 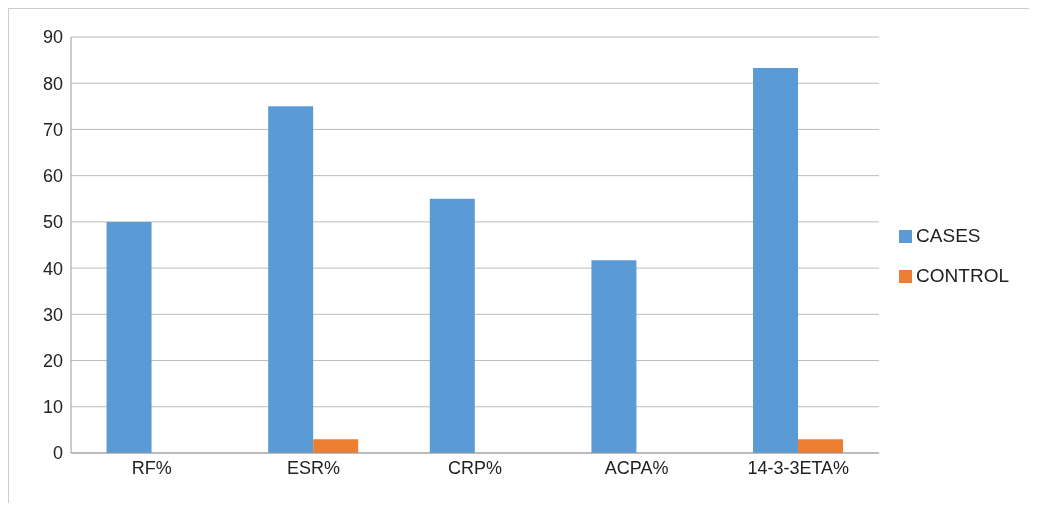 I want to click on x-tick-label: 14-3-3ETA%, so click(x=798, y=467).